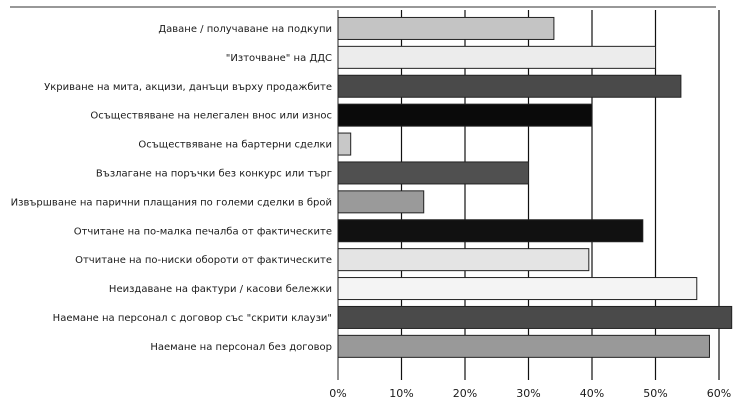 The height and width of the screenshot is (401, 734). What do you see at coordinates (655, 393) in the screenshot?
I see `tick-label-5: 50%` at bounding box center [655, 393].